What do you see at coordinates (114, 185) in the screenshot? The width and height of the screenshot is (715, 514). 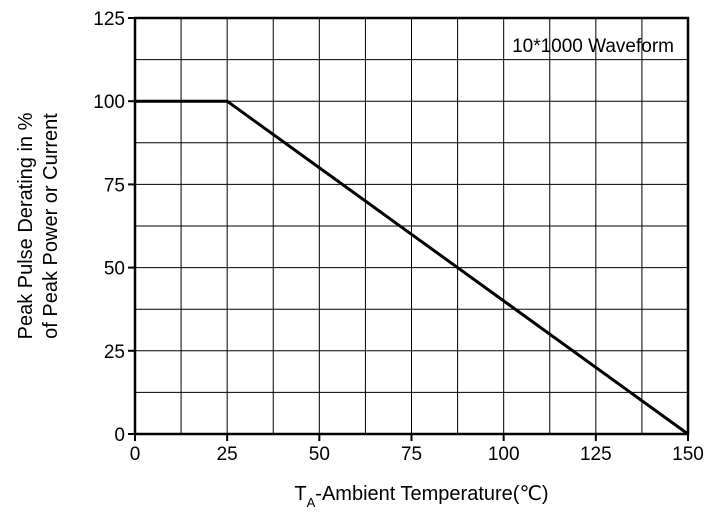 I see `y-tick-label: 75` at bounding box center [114, 185].